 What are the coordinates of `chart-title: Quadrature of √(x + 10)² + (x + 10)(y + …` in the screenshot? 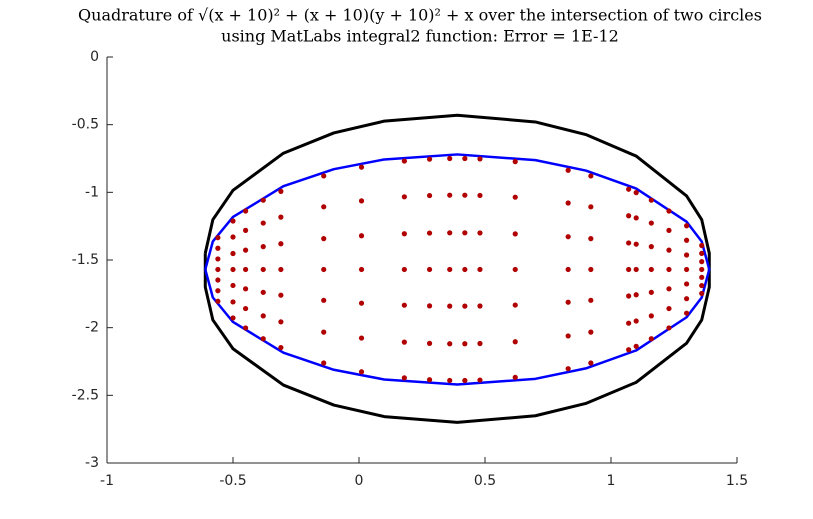 It's located at (420, 15).